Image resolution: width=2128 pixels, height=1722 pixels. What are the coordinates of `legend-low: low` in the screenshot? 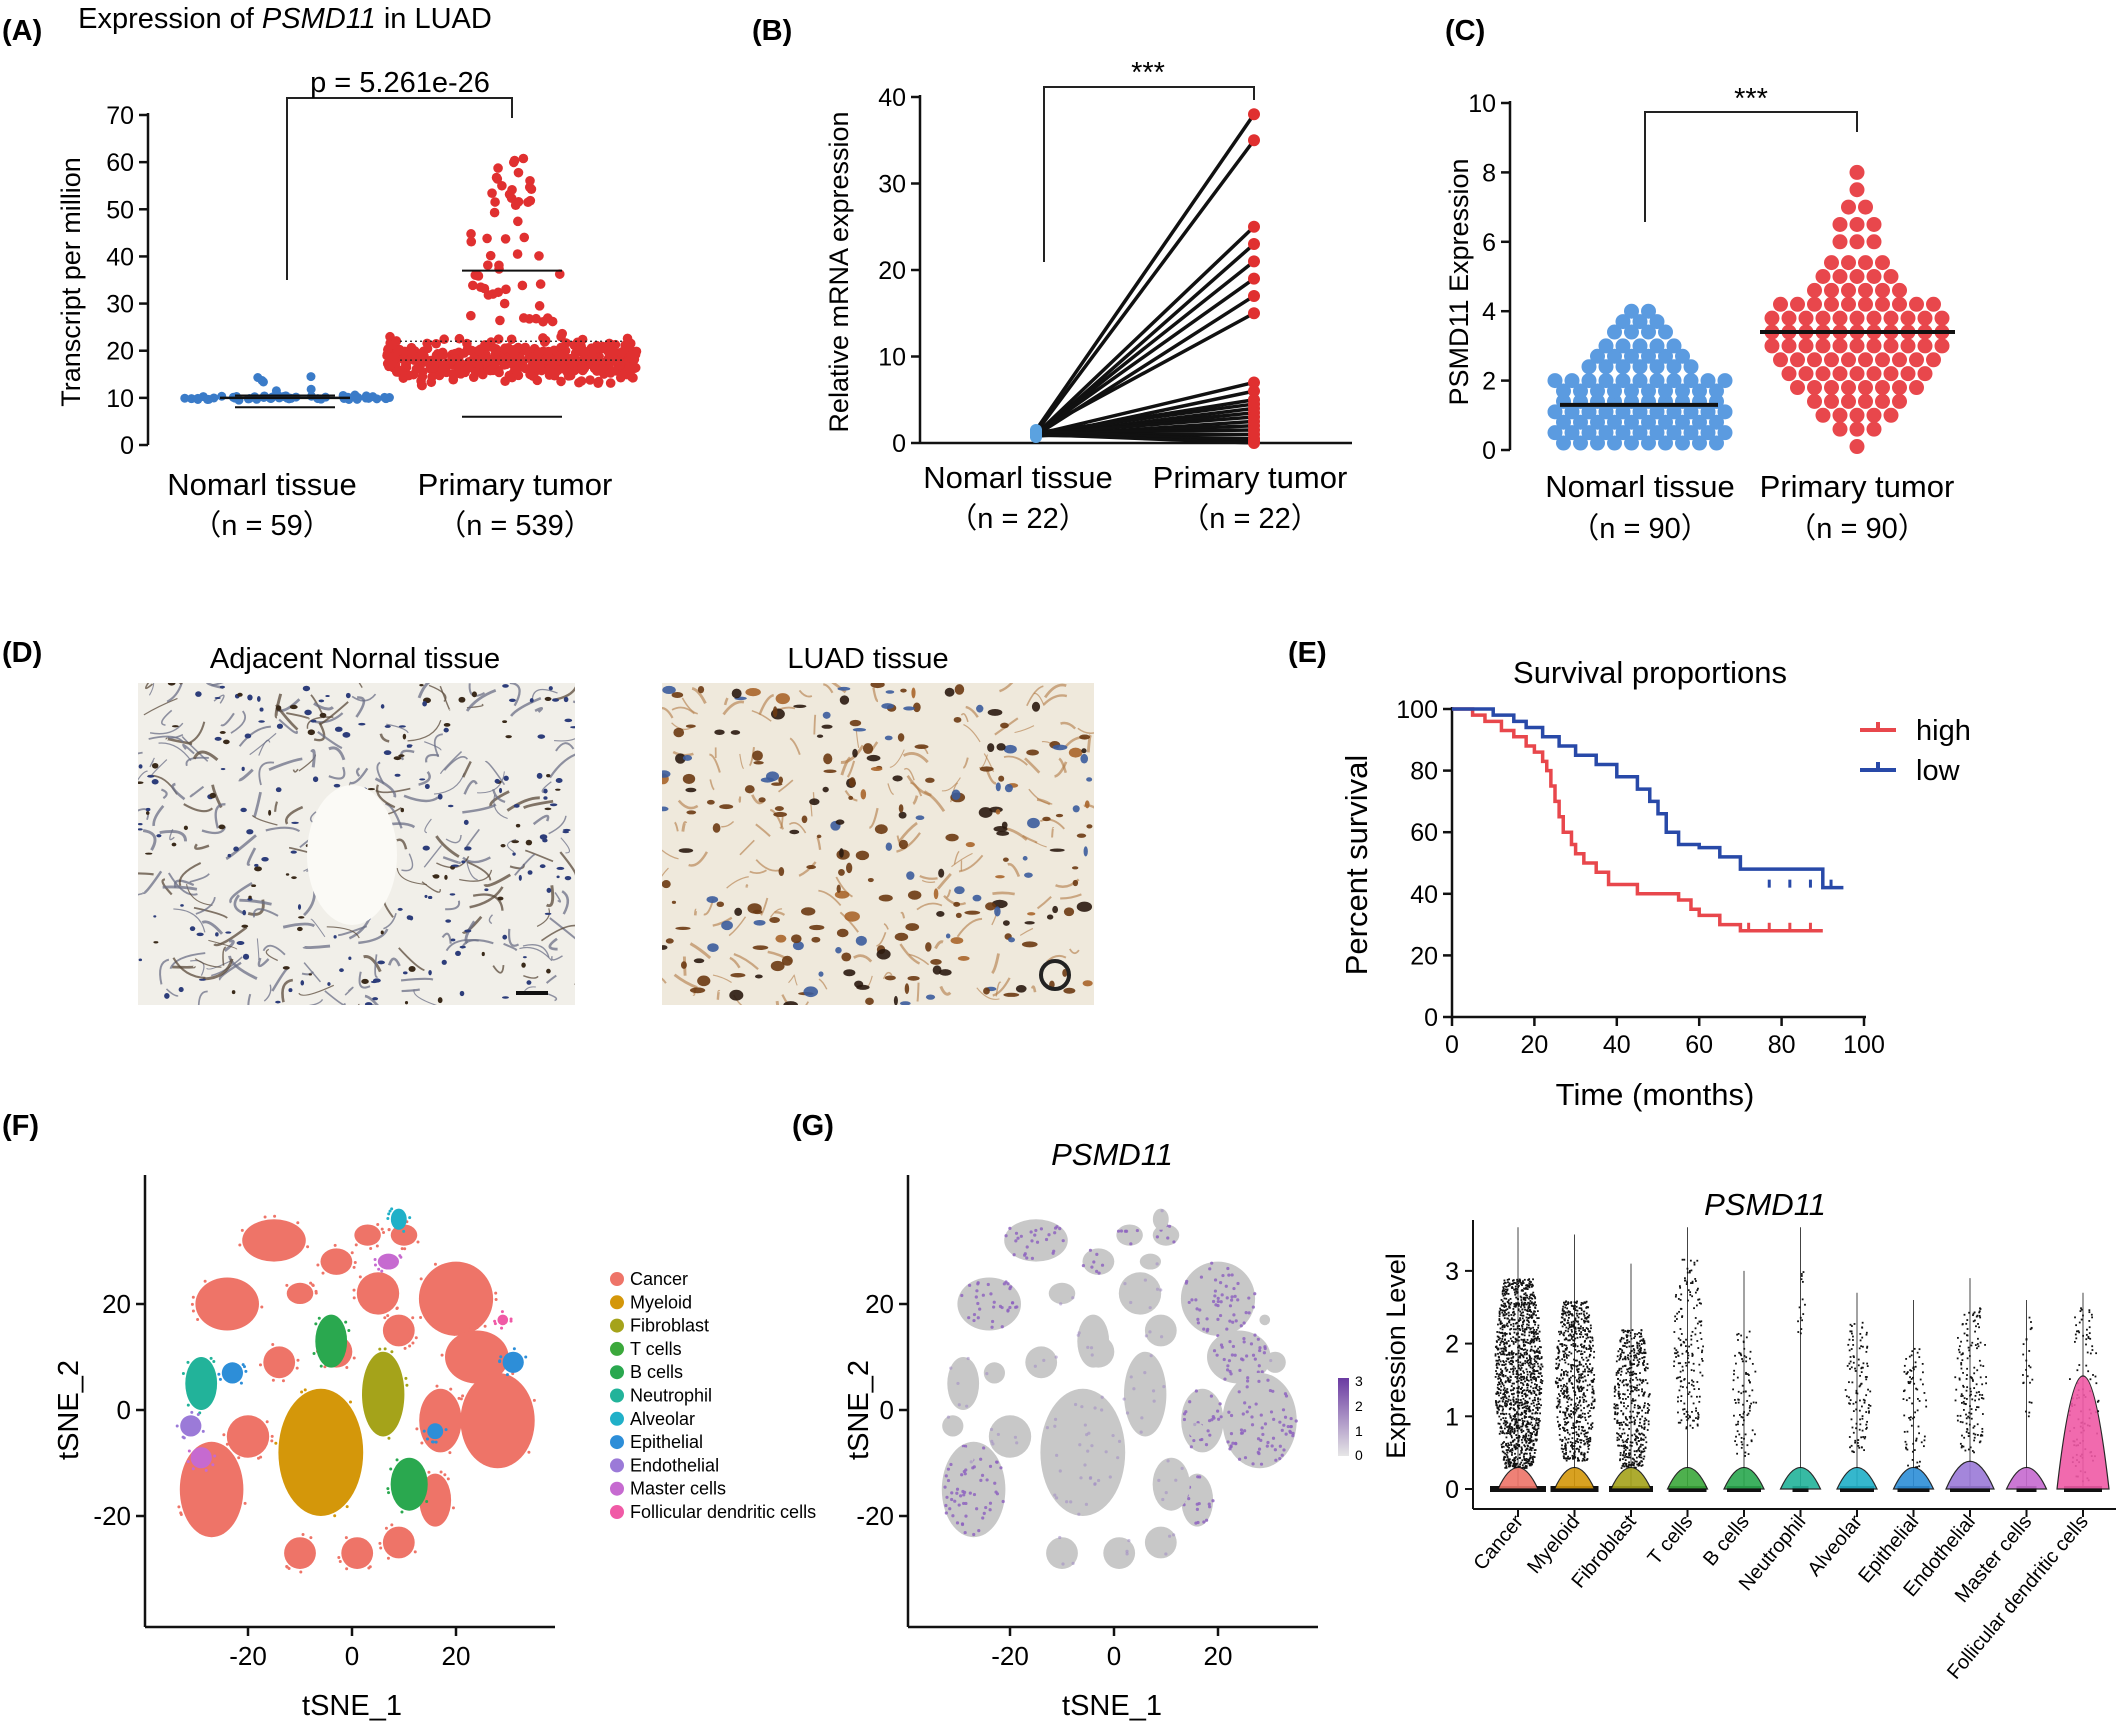 It's located at (1938, 771).